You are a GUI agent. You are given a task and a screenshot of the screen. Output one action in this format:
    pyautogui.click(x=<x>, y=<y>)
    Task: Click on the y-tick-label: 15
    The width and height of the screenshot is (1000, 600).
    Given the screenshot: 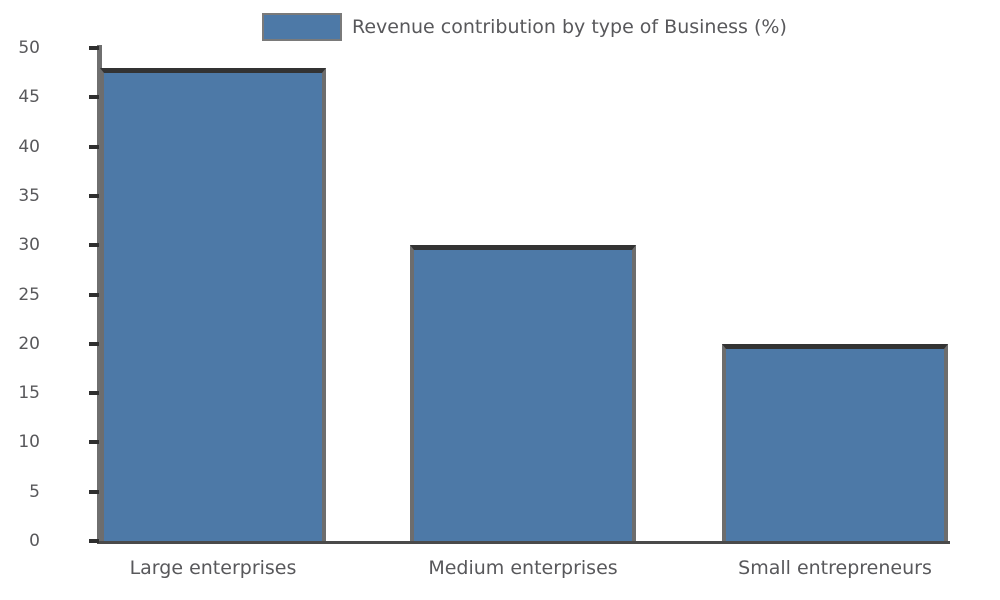 What is the action you would take?
    pyautogui.click(x=29, y=393)
    